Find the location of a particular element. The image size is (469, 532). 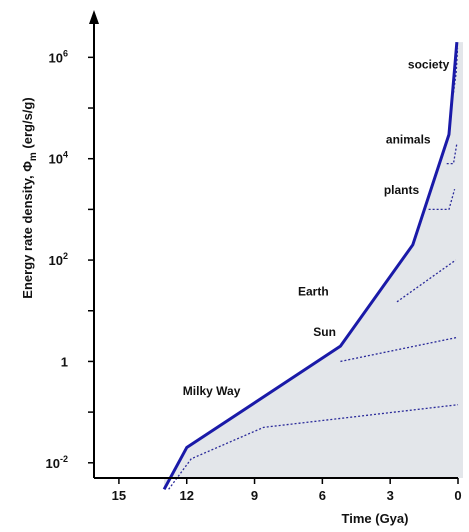

y-axis-title-subscript: m is located at coordinates (33, 156).